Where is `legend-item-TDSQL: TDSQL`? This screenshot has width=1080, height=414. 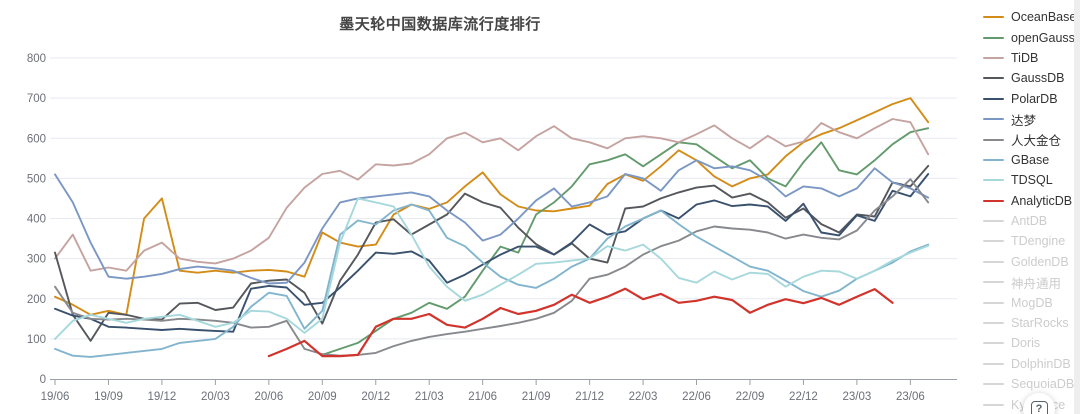
legend-item-TDSQL: TDSQL is located at coordinates (1031, 180).